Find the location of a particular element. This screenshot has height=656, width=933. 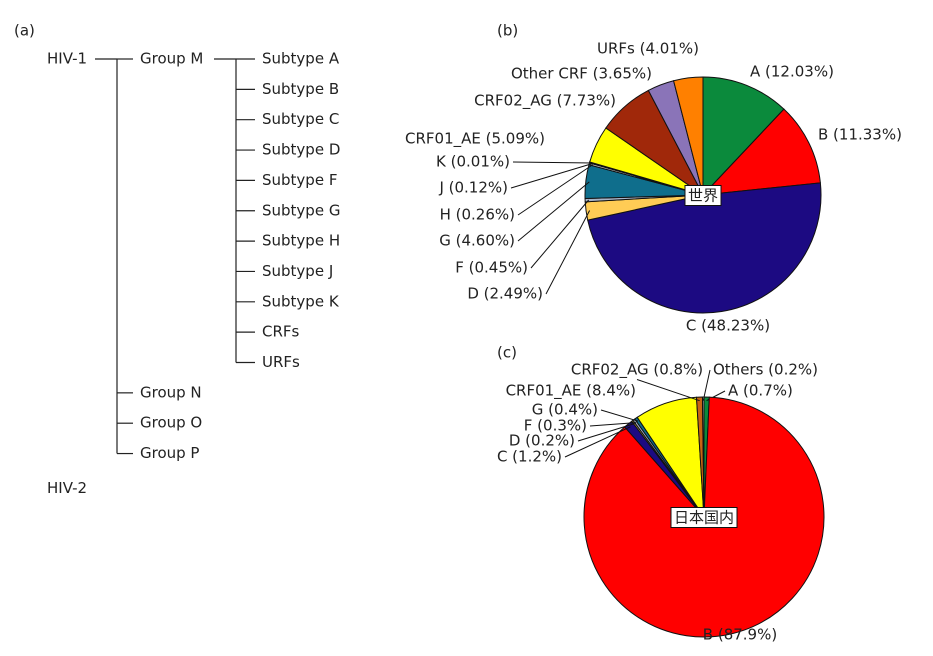

slice-label: D (0.2%) is located at coordinates (542, 441).